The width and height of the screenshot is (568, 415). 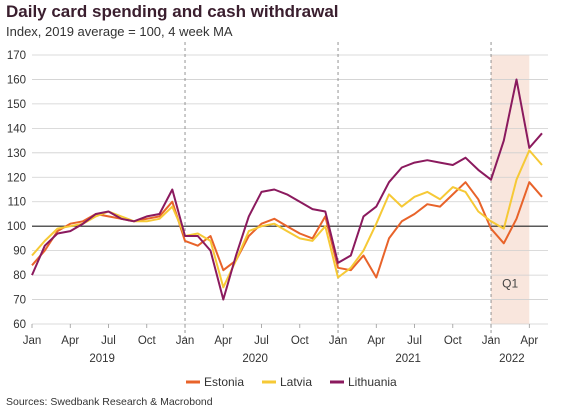 What do you see at coordinates (16, 80) in the screenshot?
I see `y-tick-label: 160` at bounding box center [16, 80].